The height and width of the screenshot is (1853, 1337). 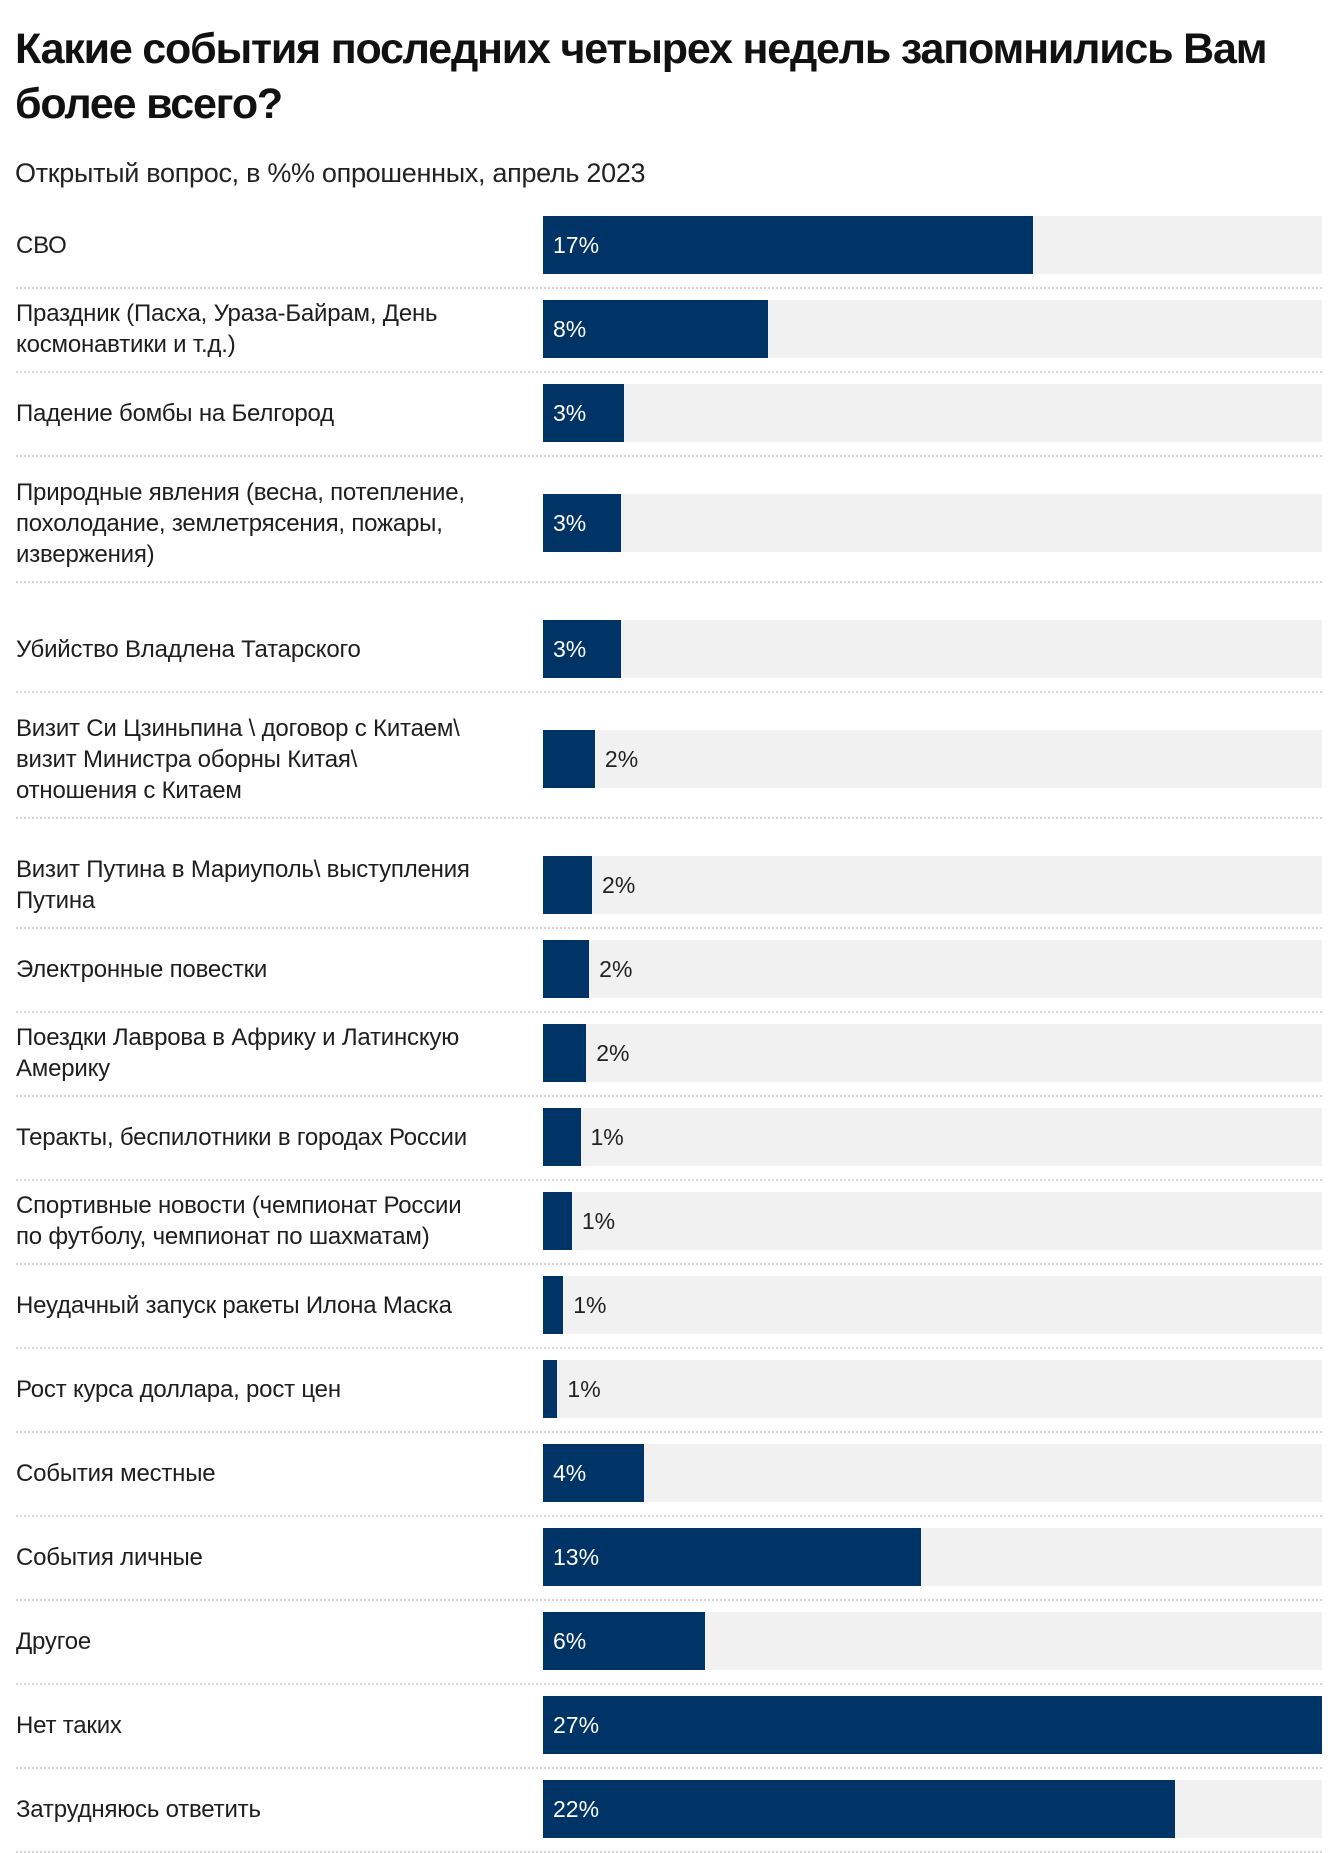 I want to click on category-label-line: отношения с Китаем, so click(x=129, y=790).